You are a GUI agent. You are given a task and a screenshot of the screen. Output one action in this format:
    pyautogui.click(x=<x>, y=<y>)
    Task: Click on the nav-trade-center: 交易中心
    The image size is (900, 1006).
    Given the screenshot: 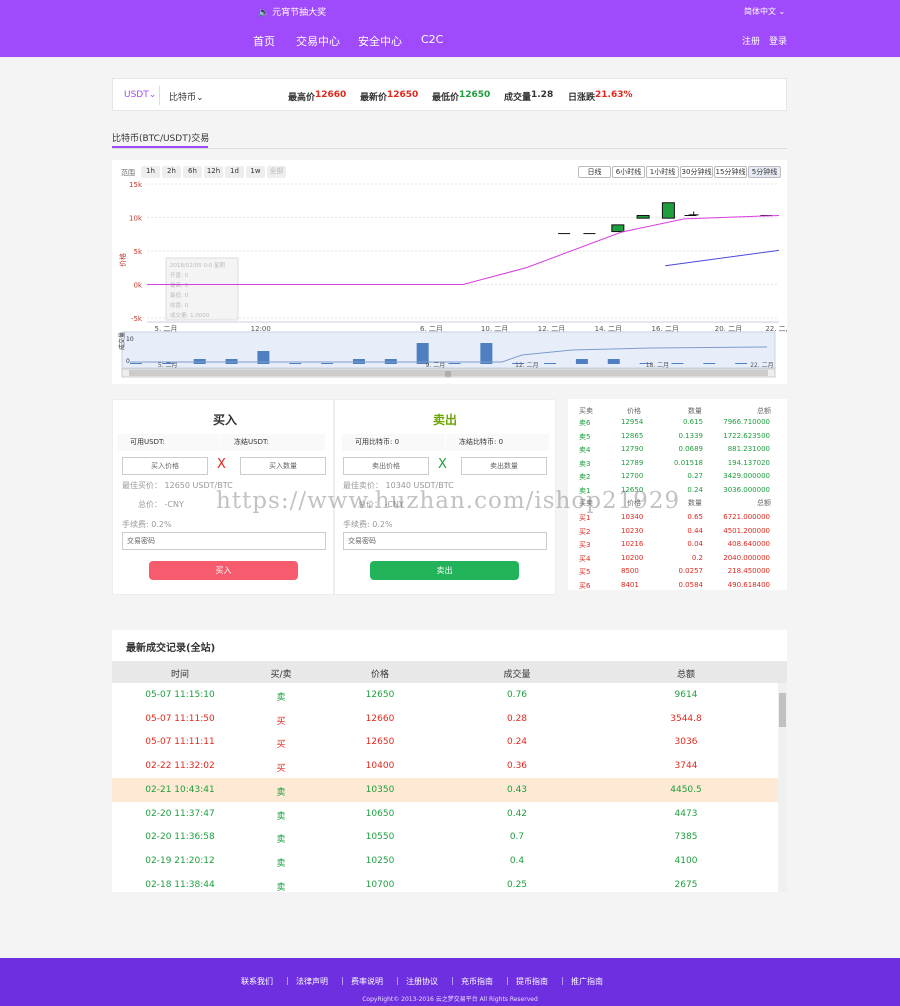 What is the action you would take?
    pyautogui.click(x=318, y=41)
    